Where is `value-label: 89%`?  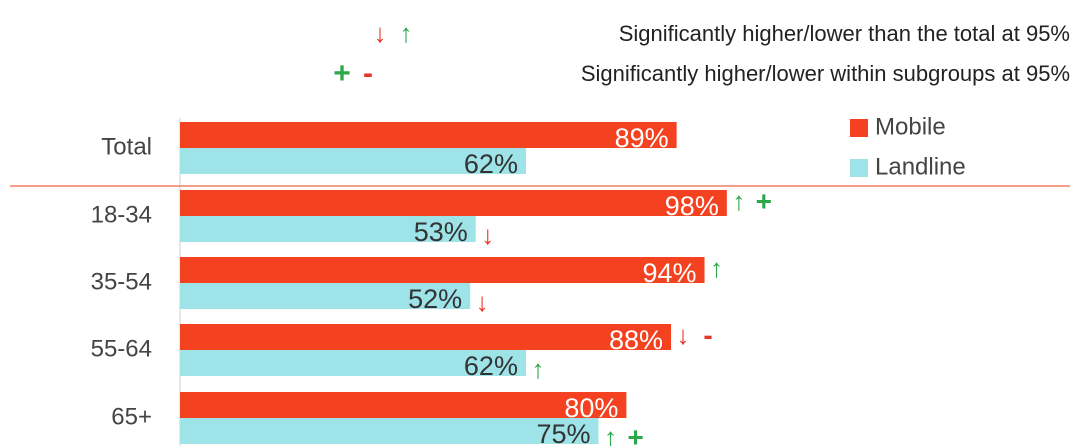
value-label: 89% is located at coordinates (642, 138).